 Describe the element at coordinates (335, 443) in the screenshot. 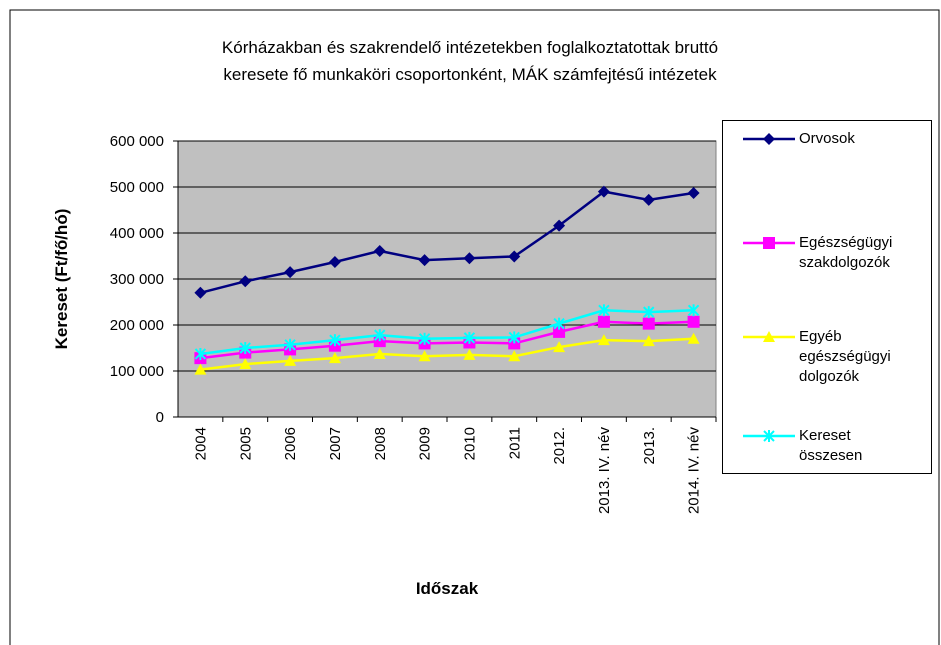

I see `x-tick-label: 2007` at that location.